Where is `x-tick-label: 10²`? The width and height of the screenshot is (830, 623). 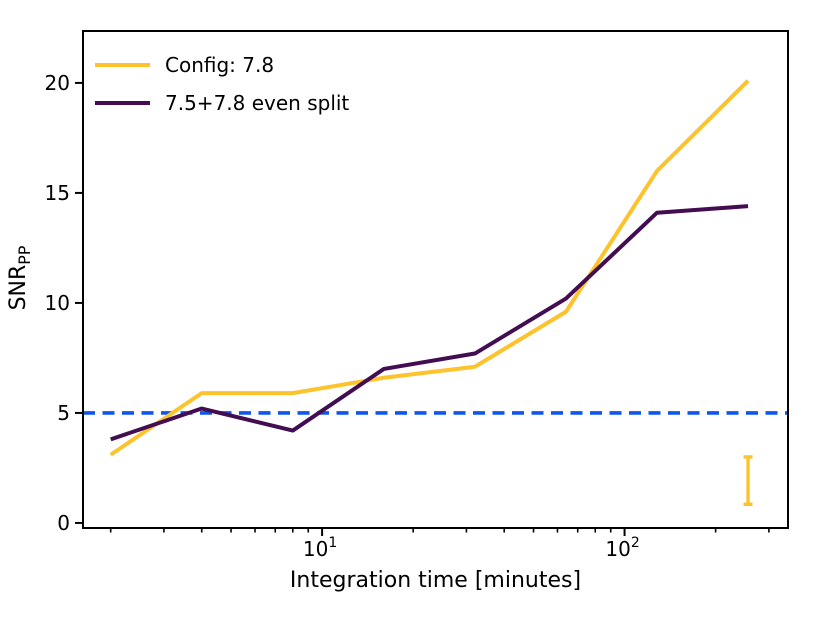
x-tick-label: 10² is located at coordinates (622, 548).